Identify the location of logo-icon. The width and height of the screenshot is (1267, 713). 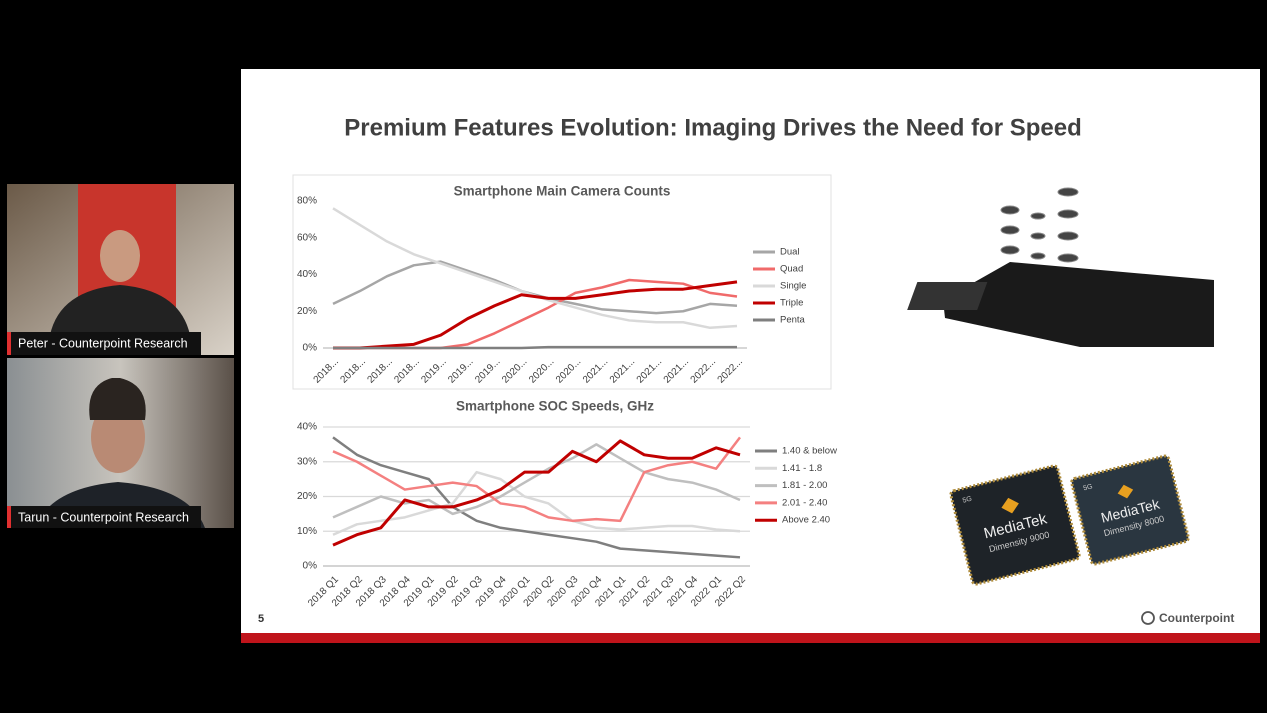
(1148, 618).